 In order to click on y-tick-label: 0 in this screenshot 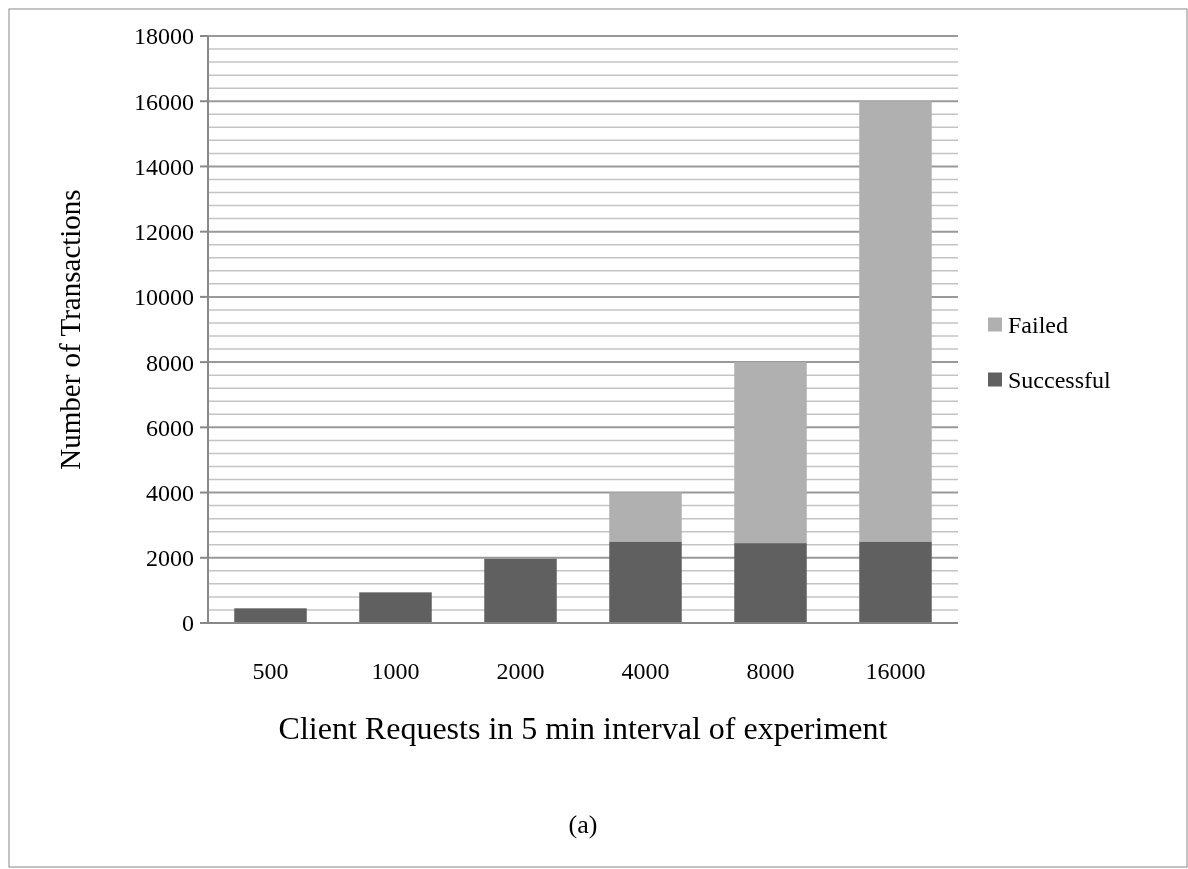, I will do `click(188, 623)`.